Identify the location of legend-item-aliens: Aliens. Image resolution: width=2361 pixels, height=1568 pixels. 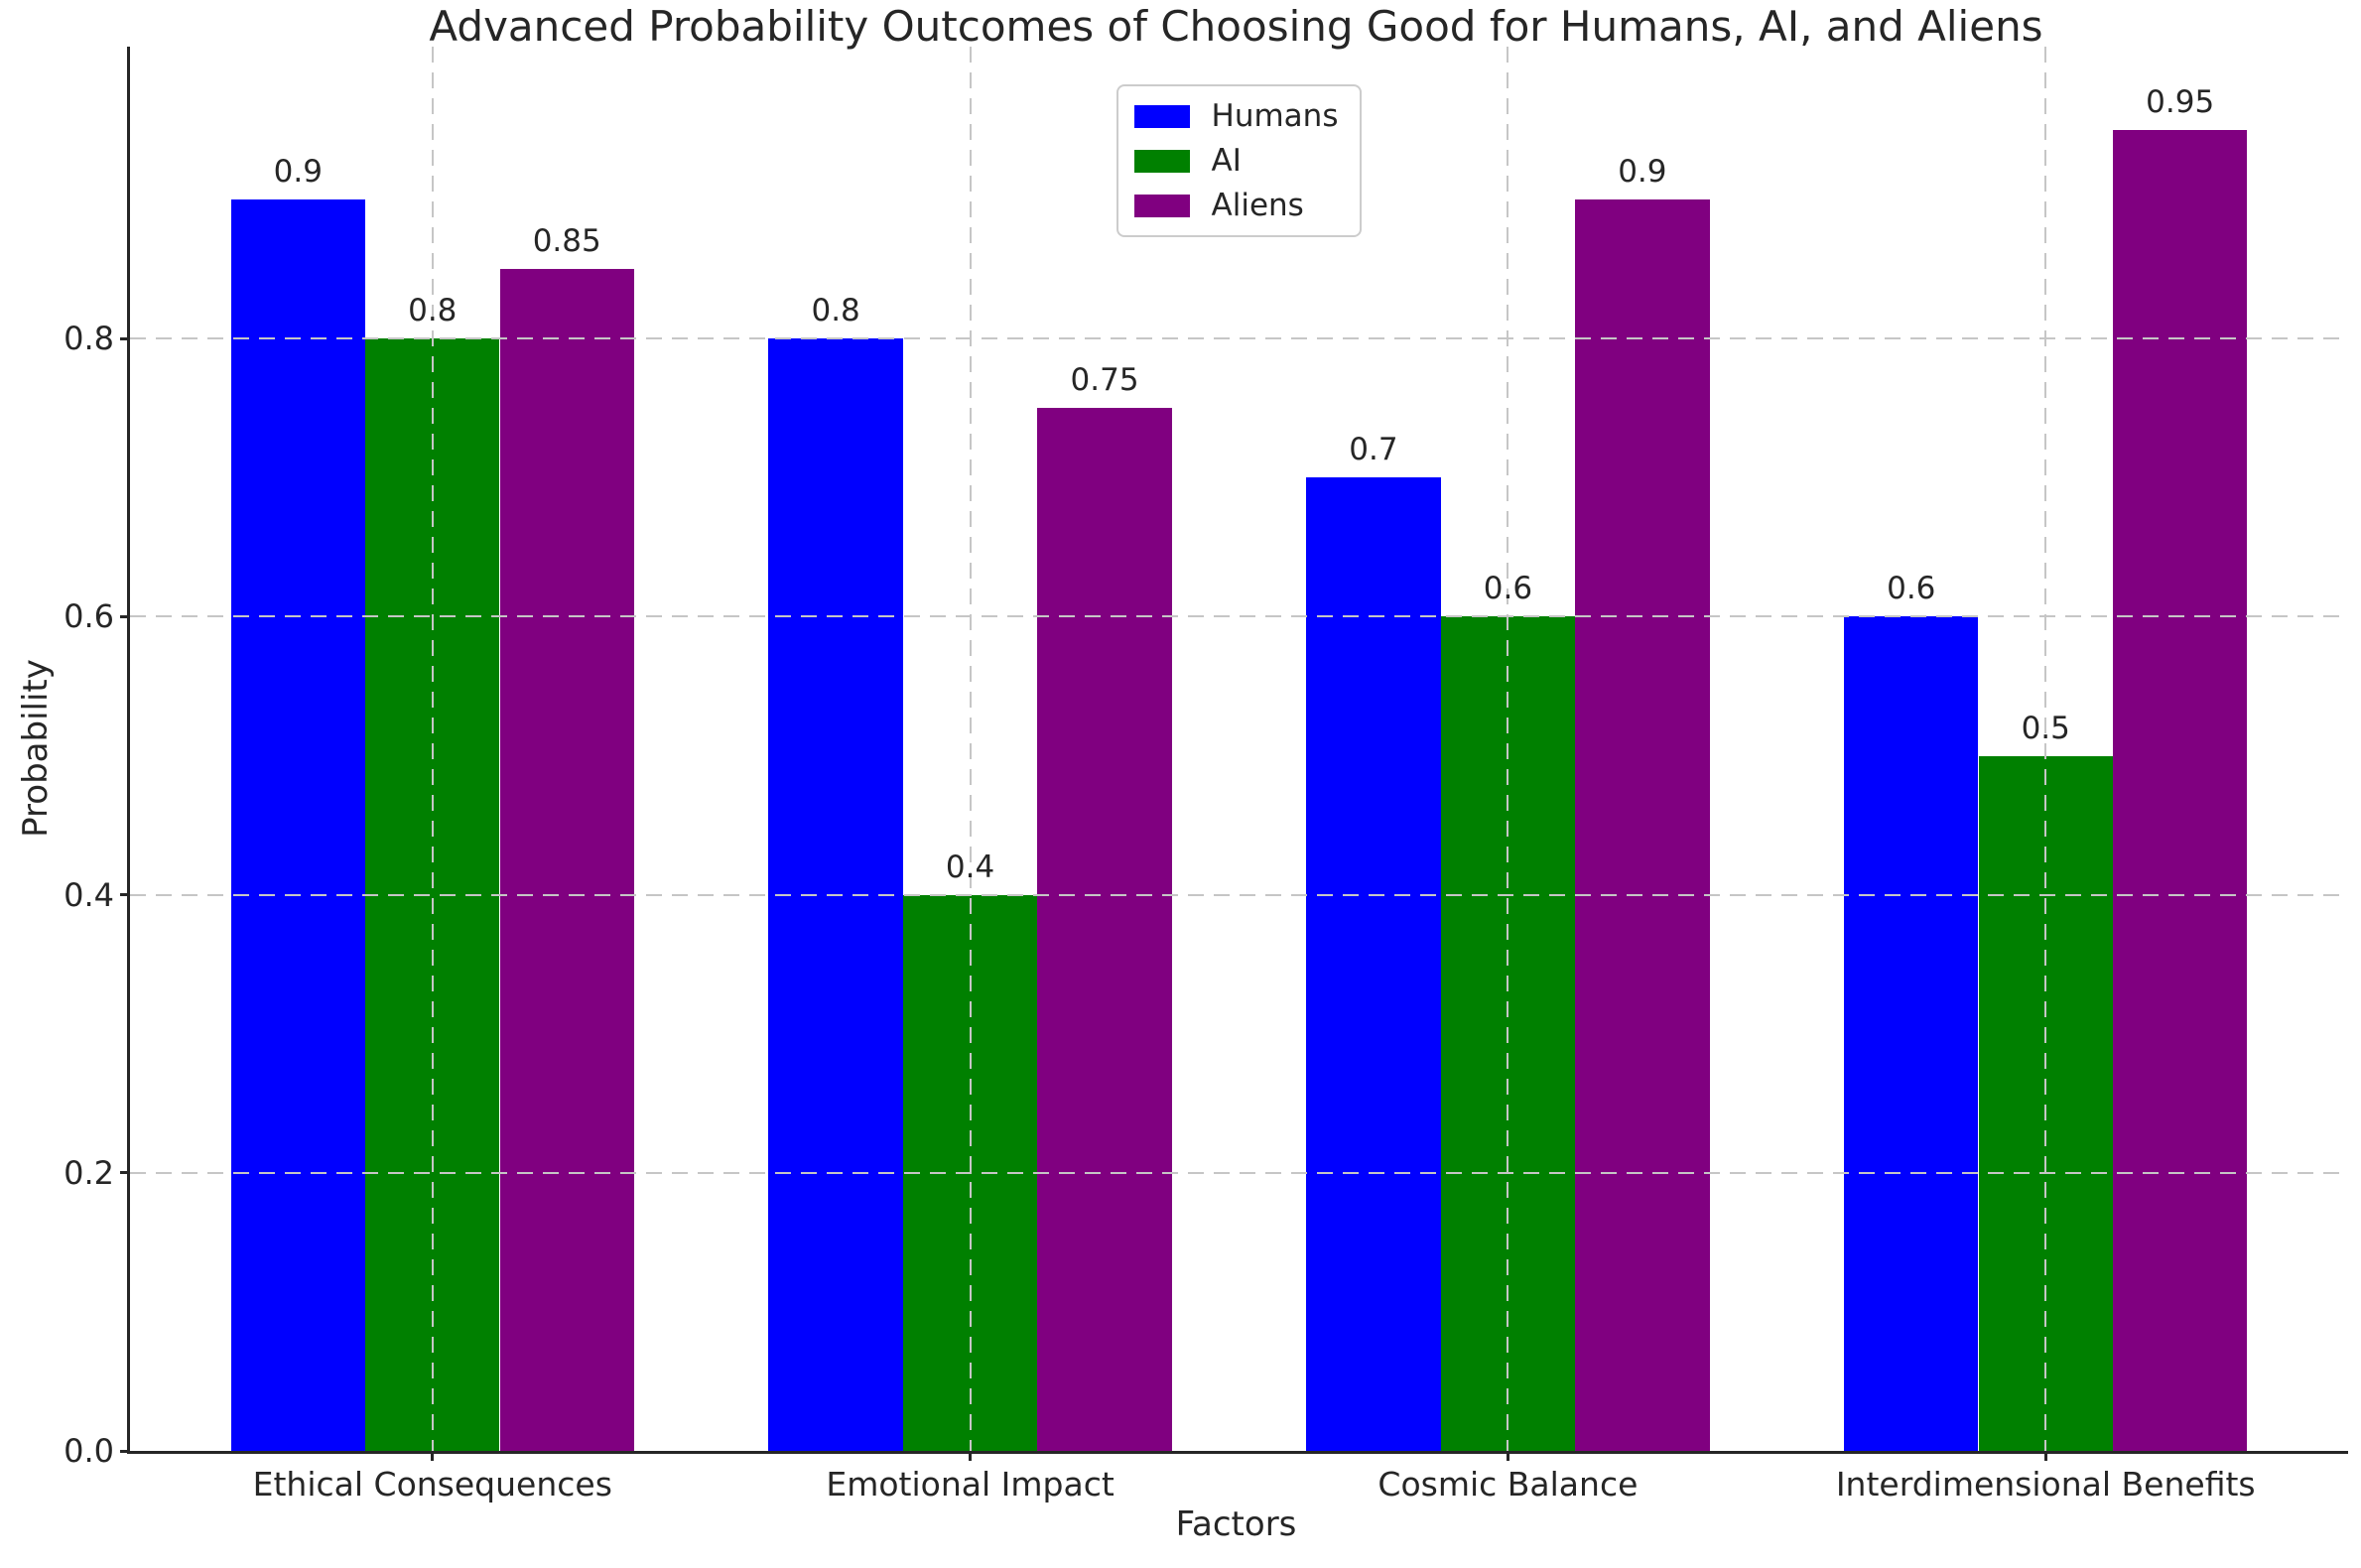
(1236, 205).